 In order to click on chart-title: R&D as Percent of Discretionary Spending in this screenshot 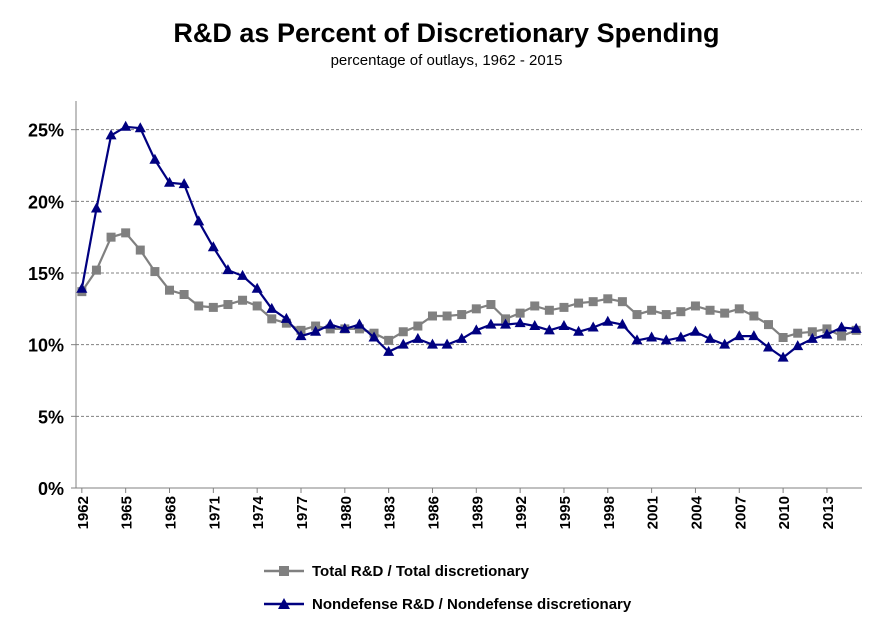, I will do `click(446, 33)`.